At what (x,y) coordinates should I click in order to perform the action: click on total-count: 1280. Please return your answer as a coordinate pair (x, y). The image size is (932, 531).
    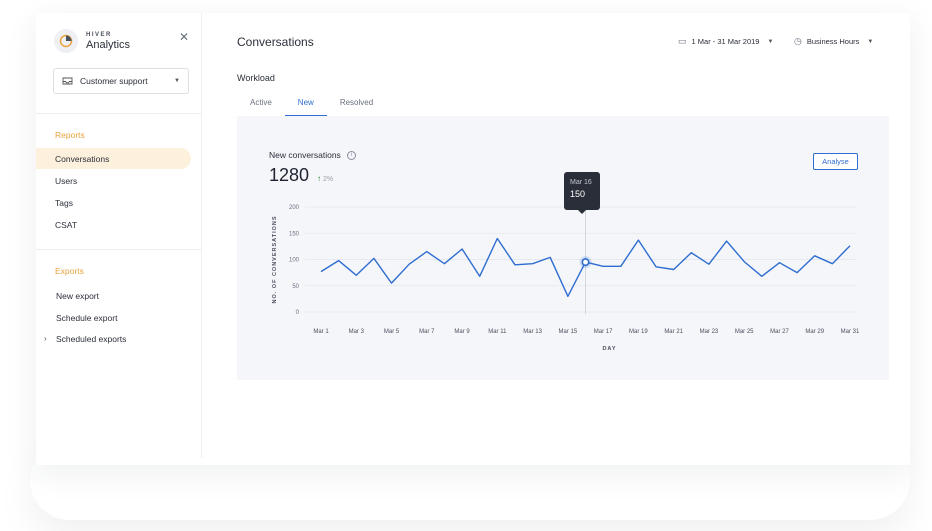
    Looking at the image, I should click on (289, 175).